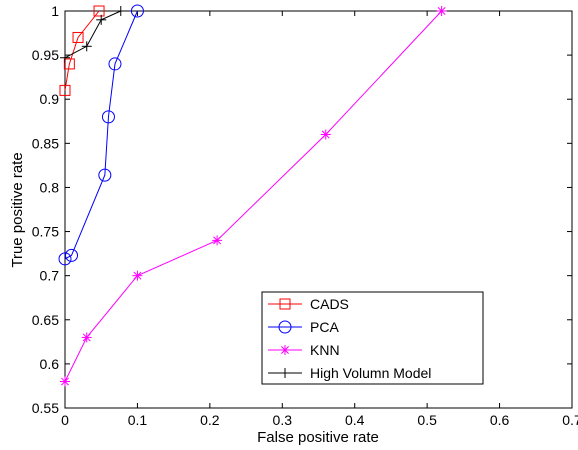 The image size is (578, 450). I want to click on series-pca, so click(101, 135).